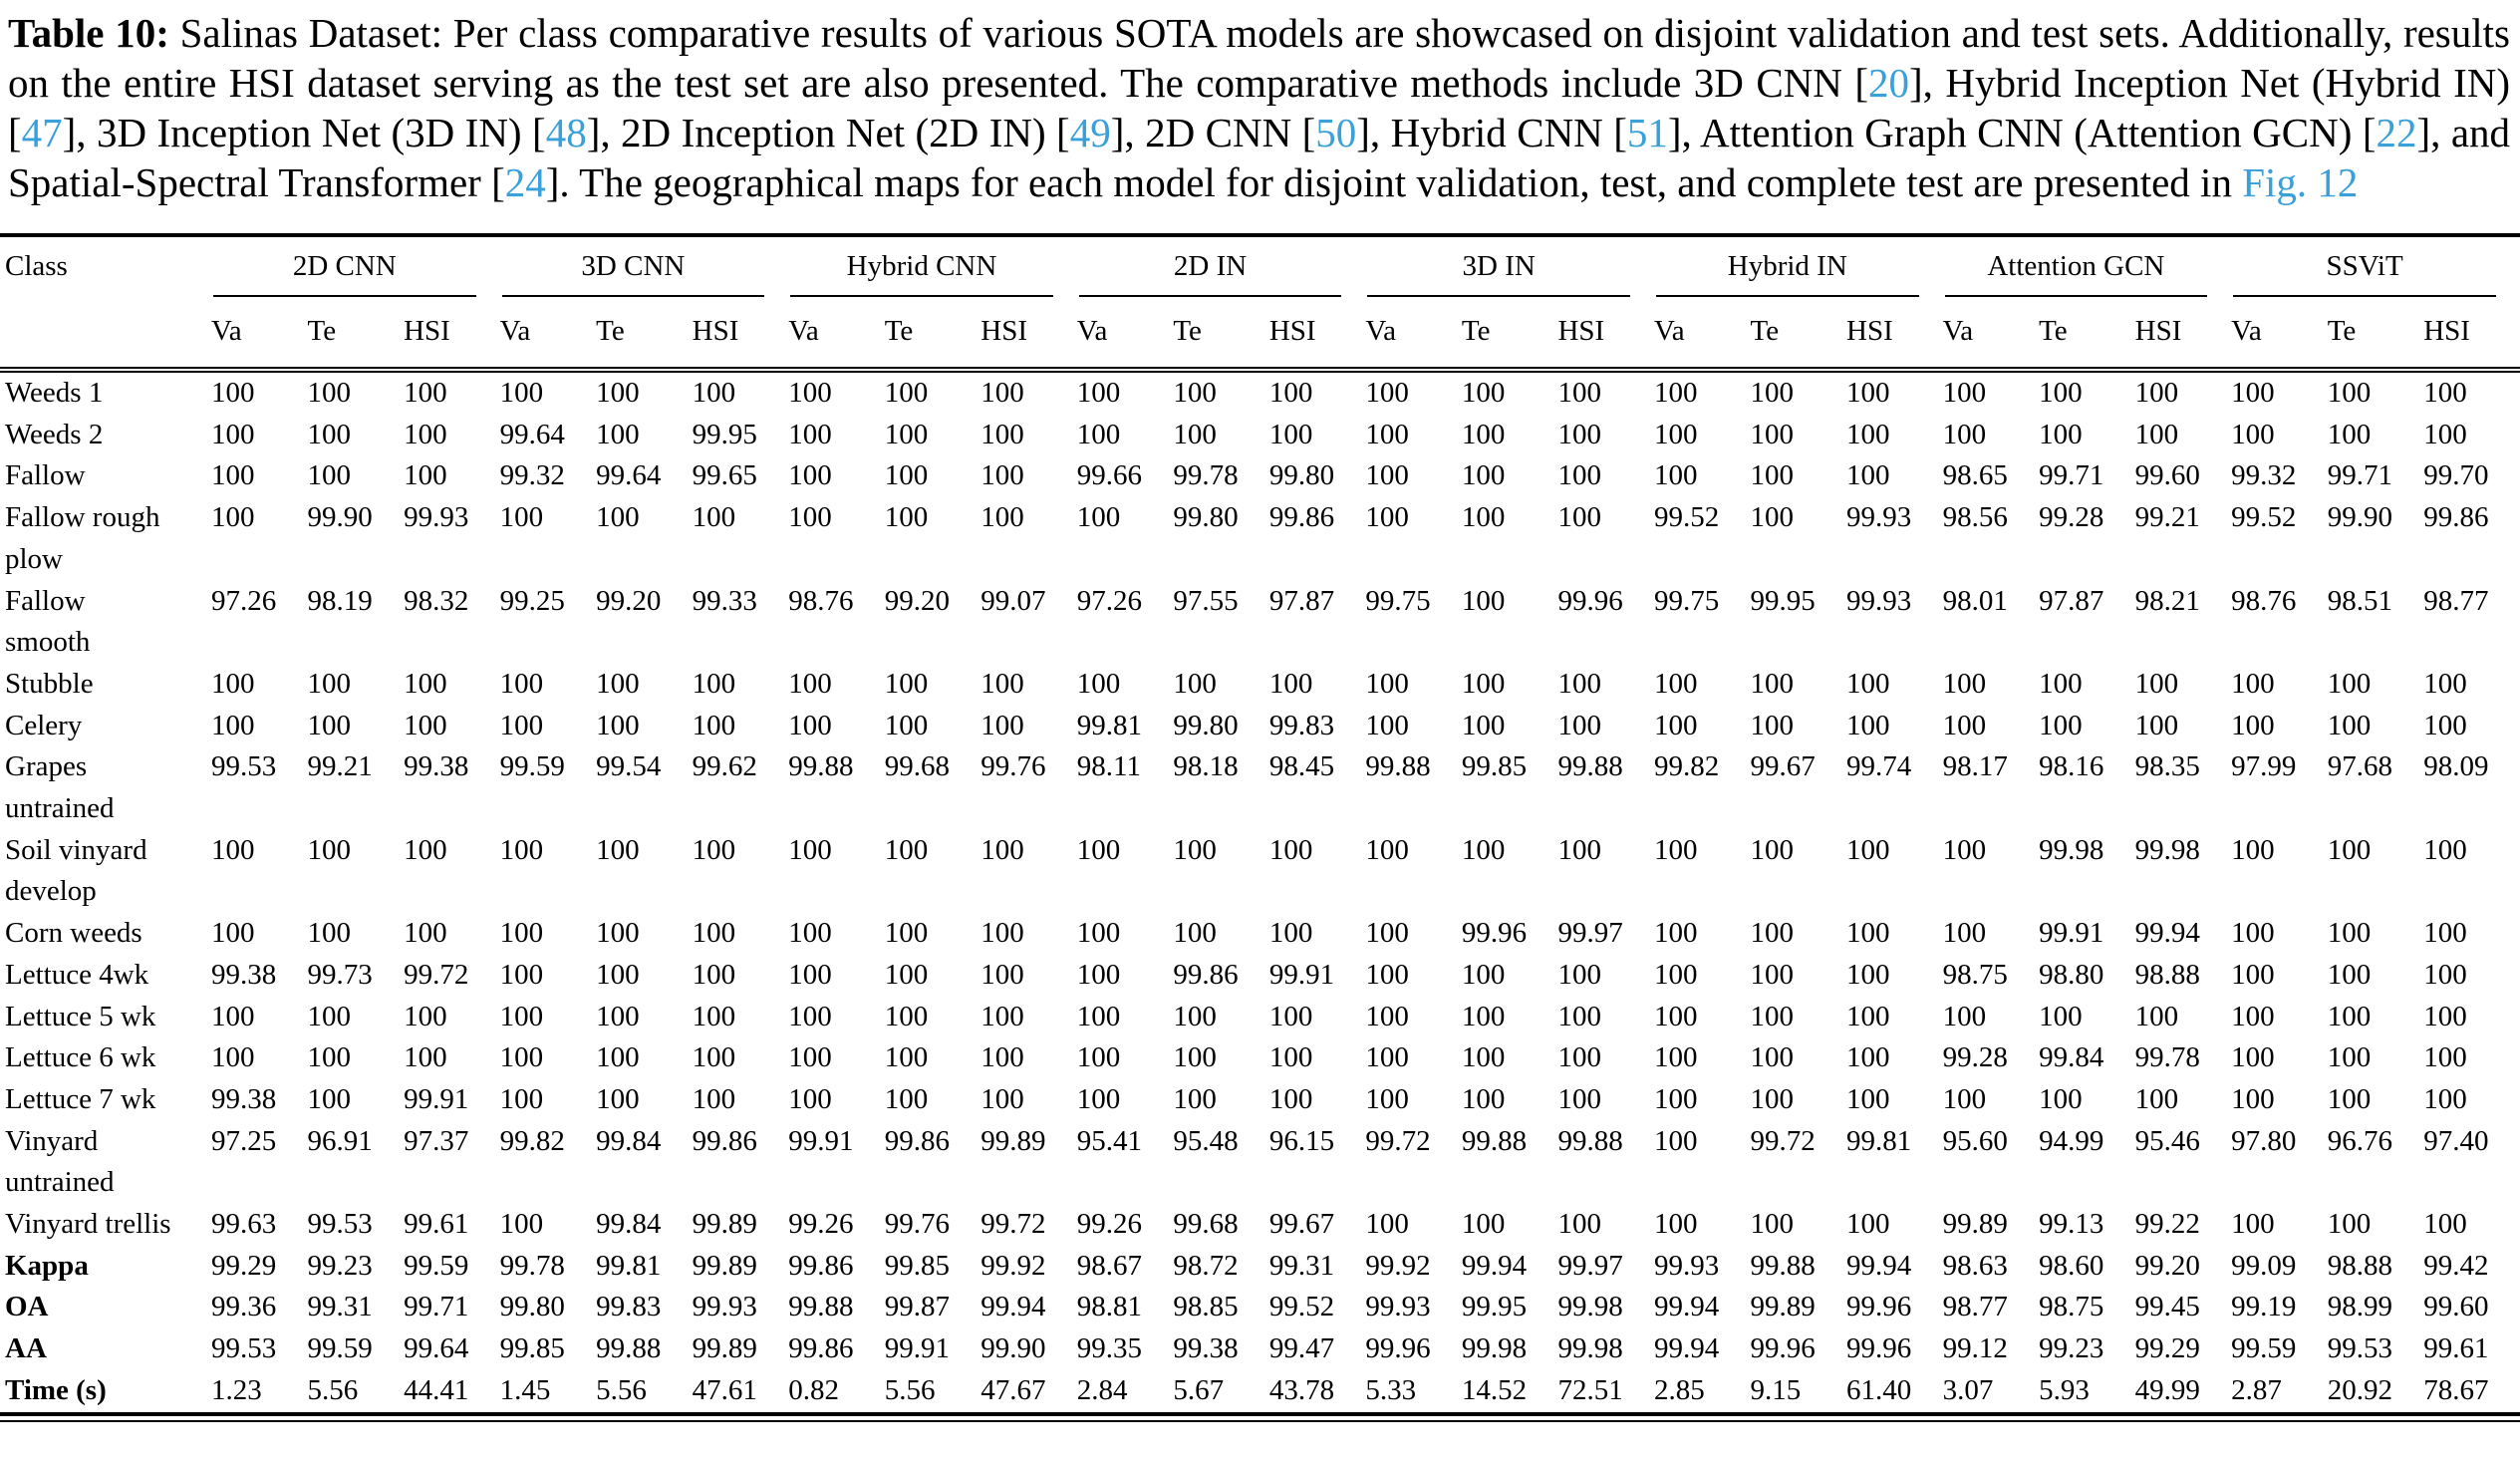 This screenshot has width=2520, height=1469. What do you see at coordinates (821, 767) in the screenshot?
I see `value-cell: 99.88` at bounding box center [821, 767].